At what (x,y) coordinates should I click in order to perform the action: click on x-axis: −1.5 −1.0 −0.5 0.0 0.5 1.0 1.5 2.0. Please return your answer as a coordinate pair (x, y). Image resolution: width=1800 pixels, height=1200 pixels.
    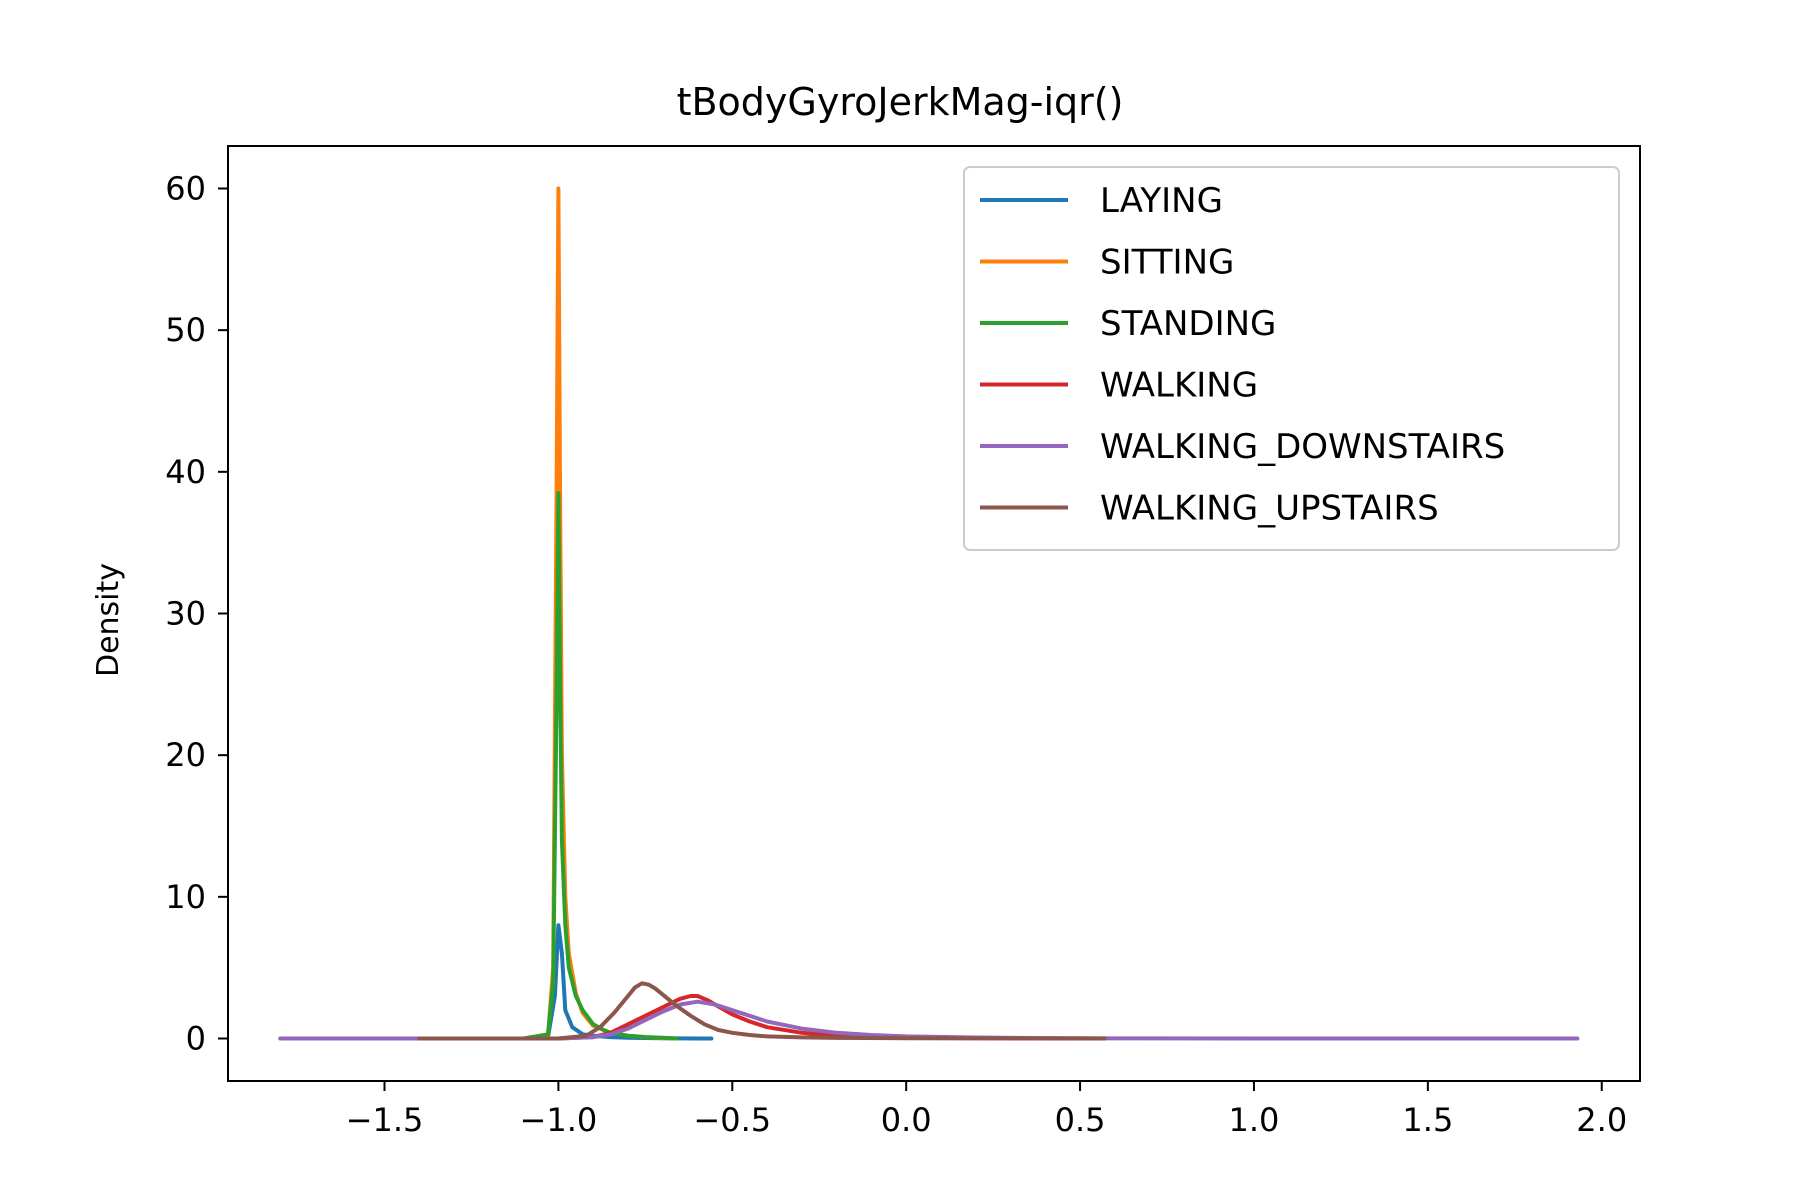
    Looking at the image, I should click on (986, 1110).